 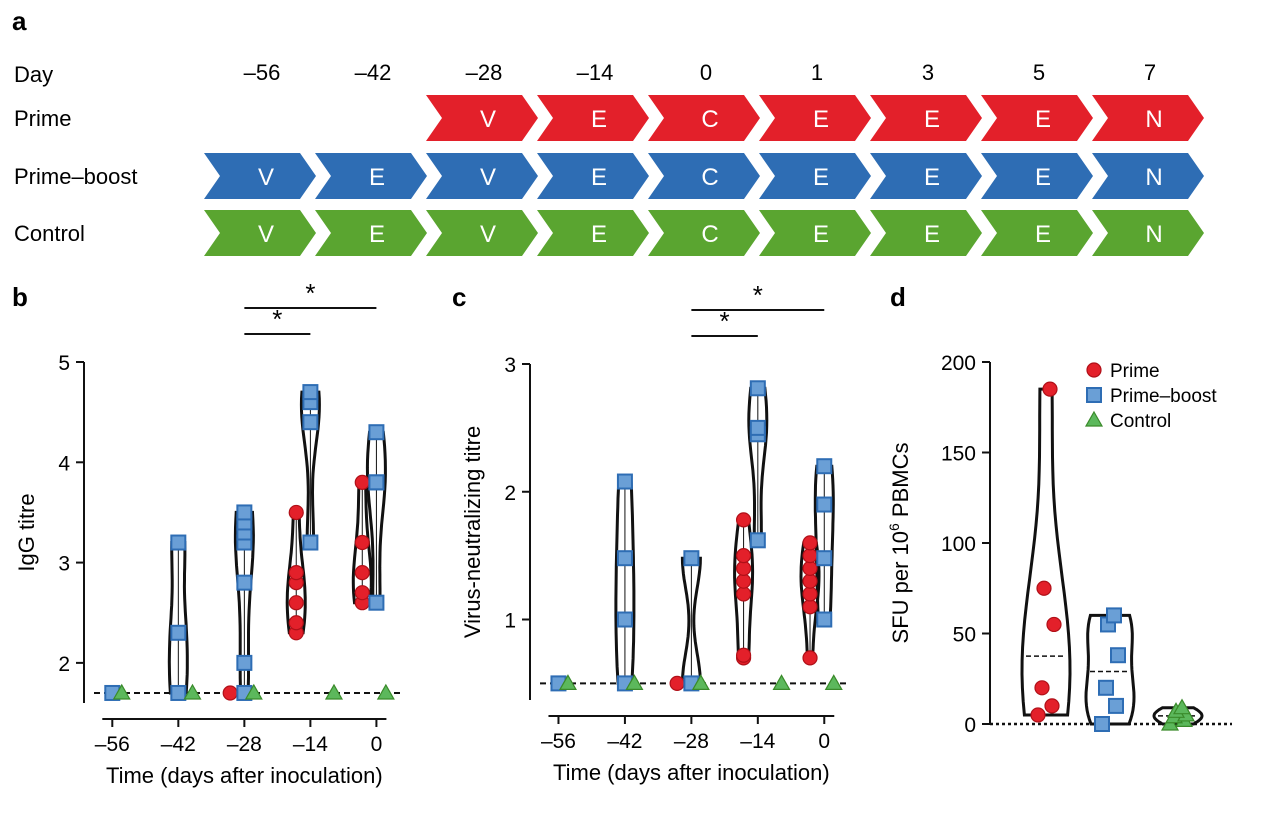 What do you see at coordinates (64, 363) in the screenshot?
I see `y-tick-label: 5` at bounding box center [64, 363].